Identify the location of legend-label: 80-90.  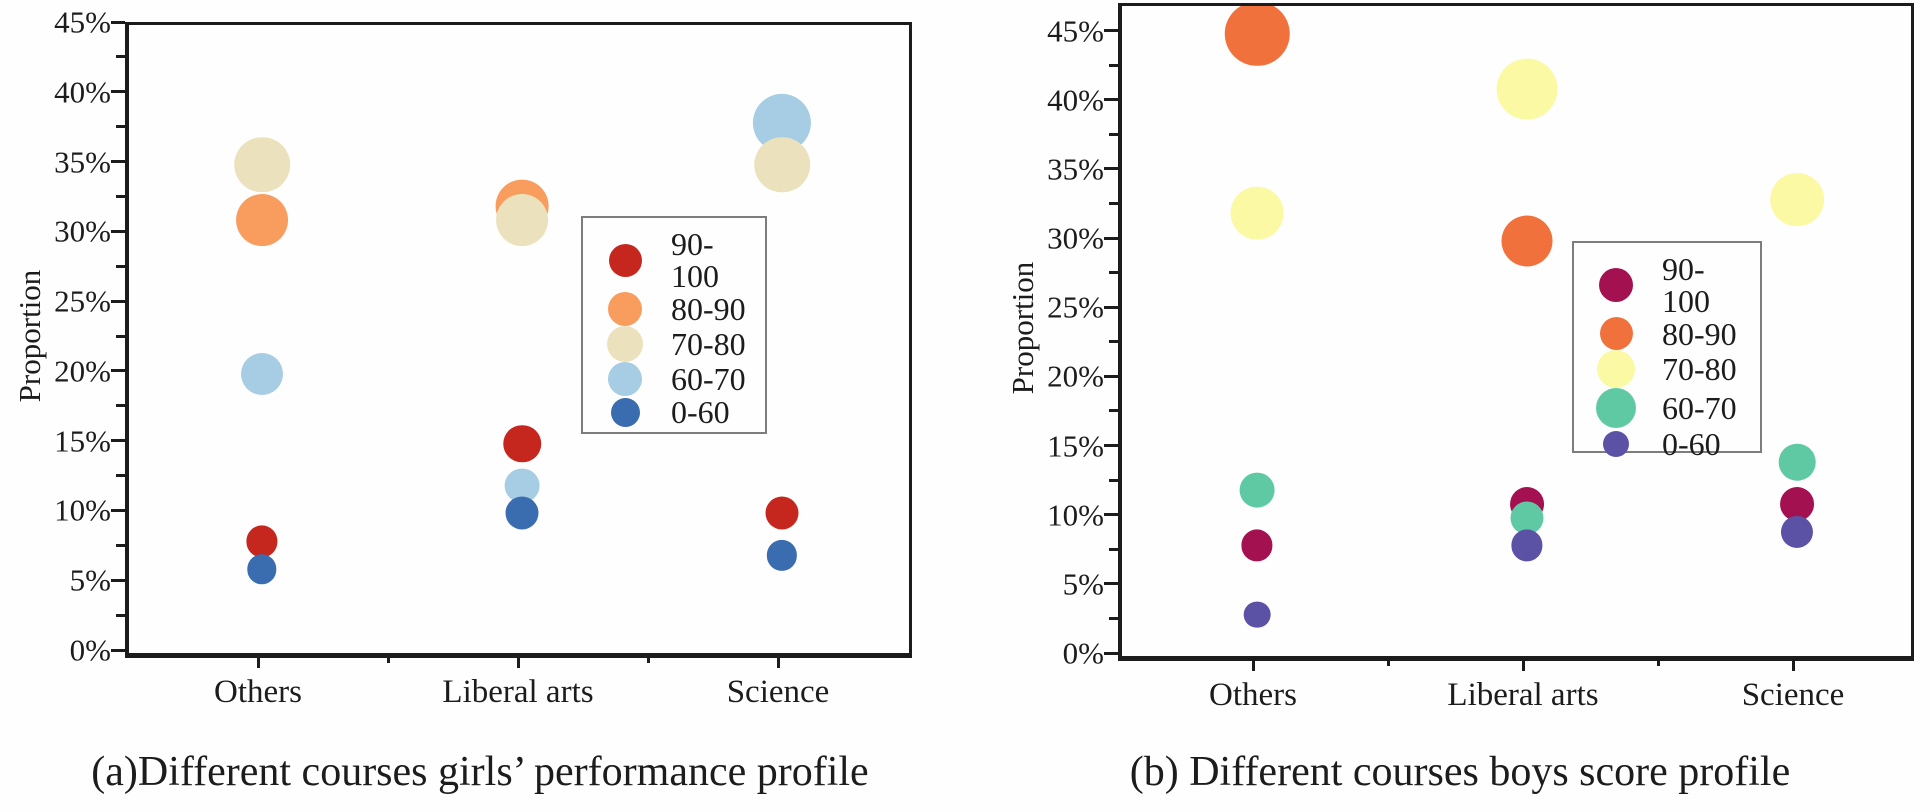
(1699, 333).